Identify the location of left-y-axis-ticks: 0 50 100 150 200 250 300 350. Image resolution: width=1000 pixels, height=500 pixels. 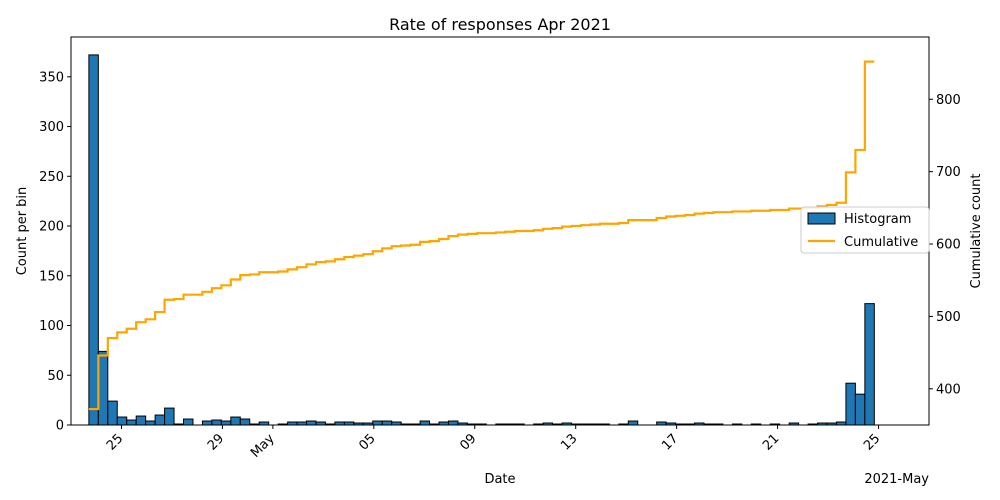
(55, 252).